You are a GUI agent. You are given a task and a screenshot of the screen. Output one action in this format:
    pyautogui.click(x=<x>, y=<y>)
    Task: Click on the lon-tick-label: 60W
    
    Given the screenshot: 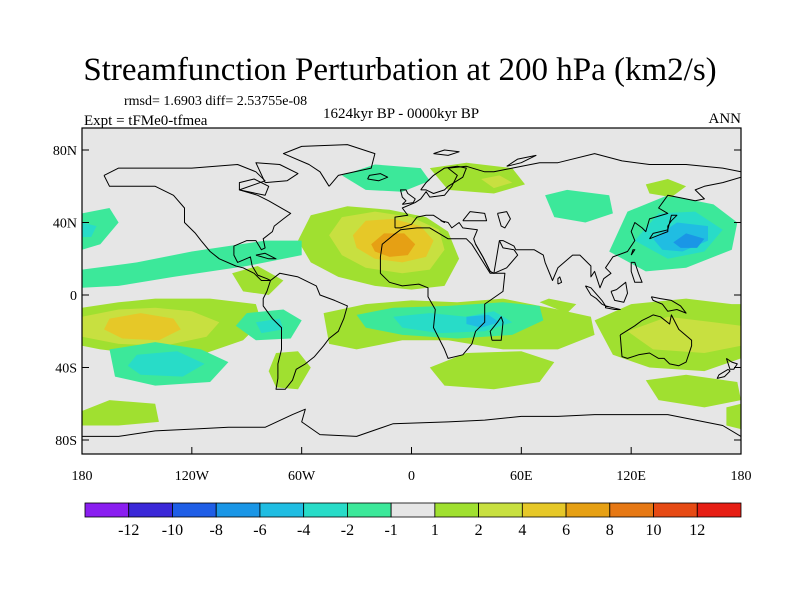 What is the action you would take?
    pyautogui.click(x=302, y=476)
    